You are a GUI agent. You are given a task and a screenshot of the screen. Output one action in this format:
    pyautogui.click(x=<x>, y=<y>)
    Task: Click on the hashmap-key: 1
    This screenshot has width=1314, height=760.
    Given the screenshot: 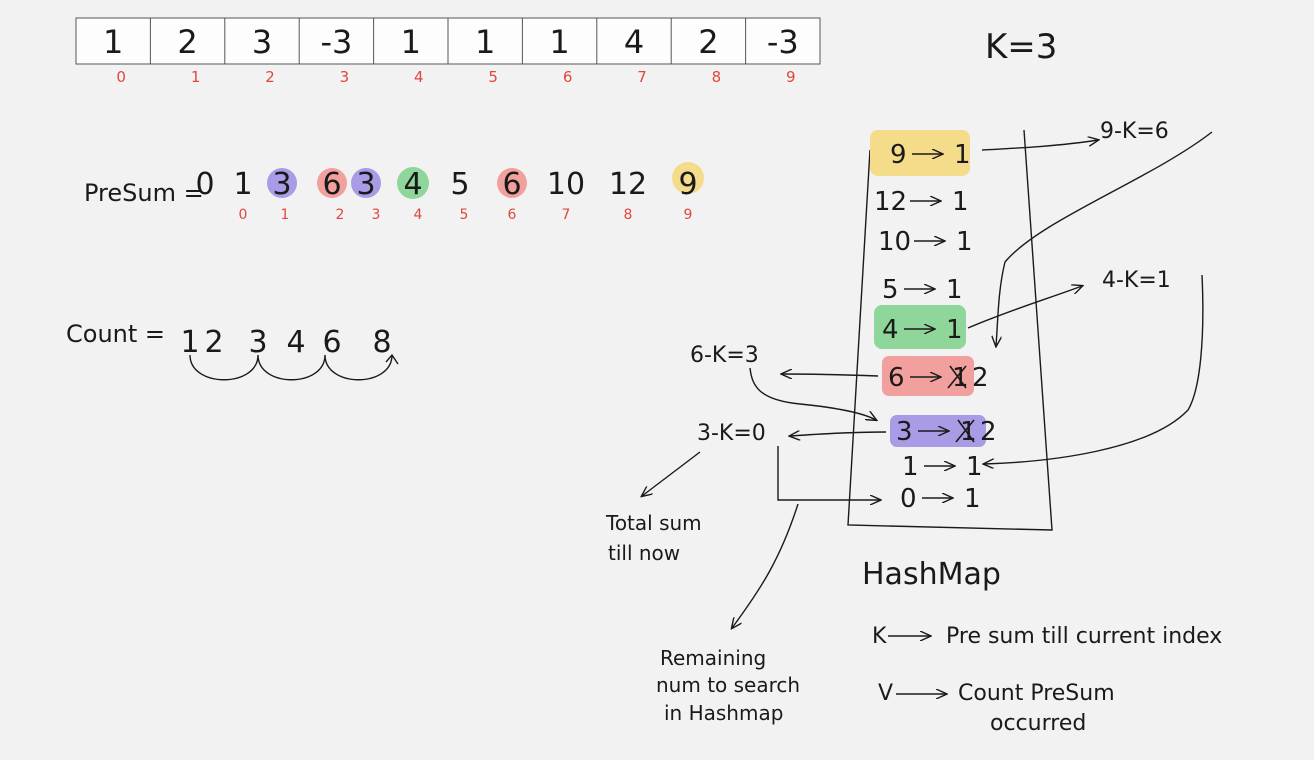 What is the action you would take?
    pyautogui.click(x=910, y=467)
    